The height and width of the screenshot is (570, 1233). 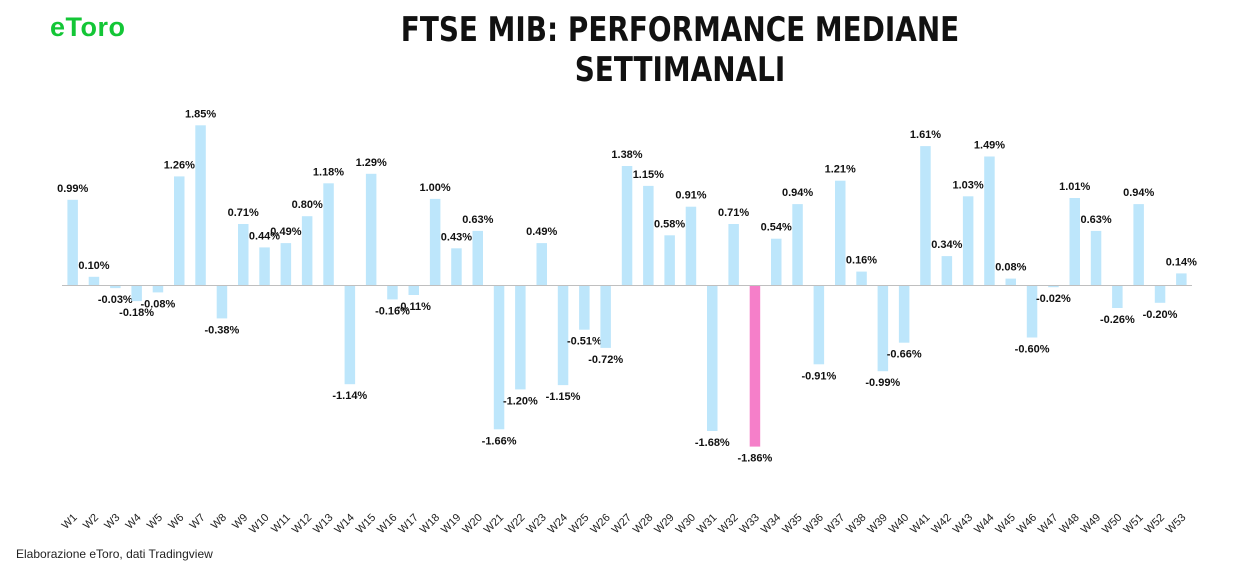 What do you see at coordinates (541, 232) in the screenshot?
I see `data-label-w23: 0.49%` at bounding box center [541, 232].